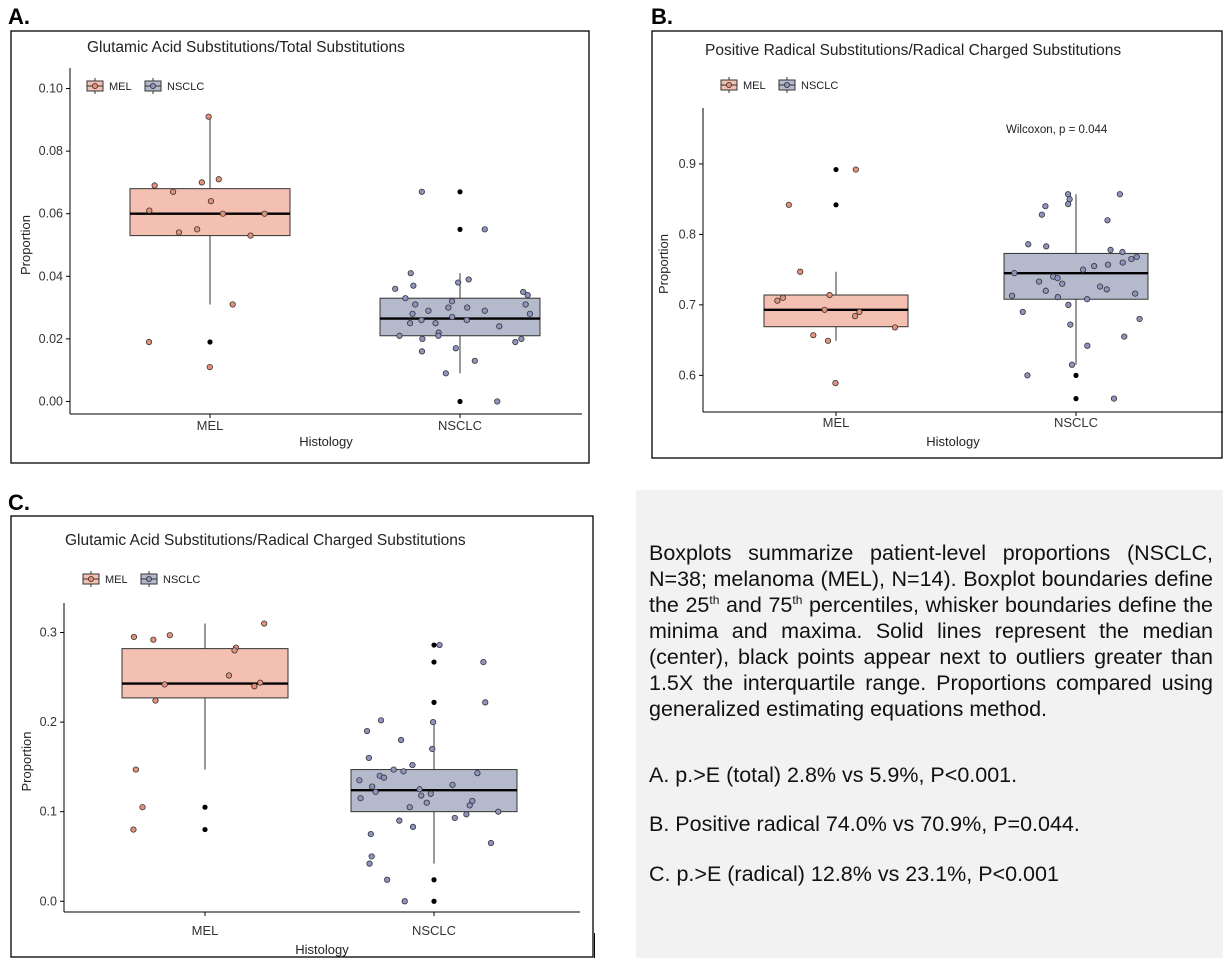 The width and height of the screenshot is (1223, 958). I want to click on y-tick-label: 0.1, so click(48, 812).